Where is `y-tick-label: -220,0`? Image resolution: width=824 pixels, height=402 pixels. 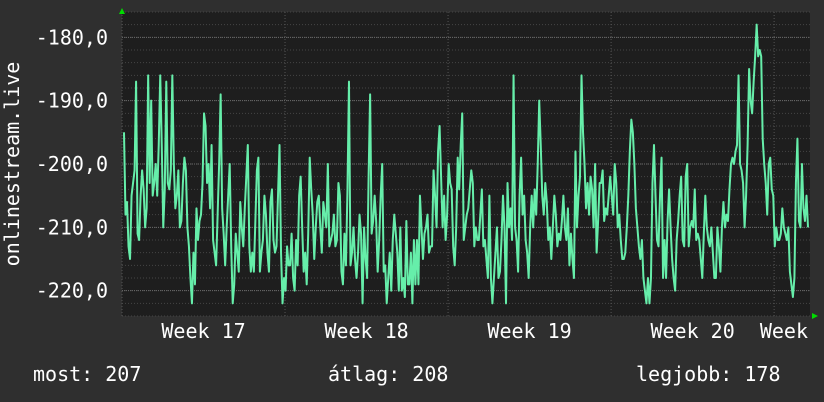 y-tick-label: -220,0 is located at coordinates (72, 291).